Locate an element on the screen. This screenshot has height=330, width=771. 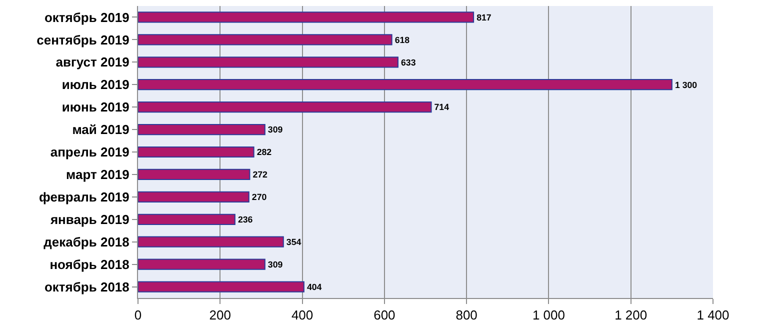
data-label: 633 is located at coordinates (408, 62).